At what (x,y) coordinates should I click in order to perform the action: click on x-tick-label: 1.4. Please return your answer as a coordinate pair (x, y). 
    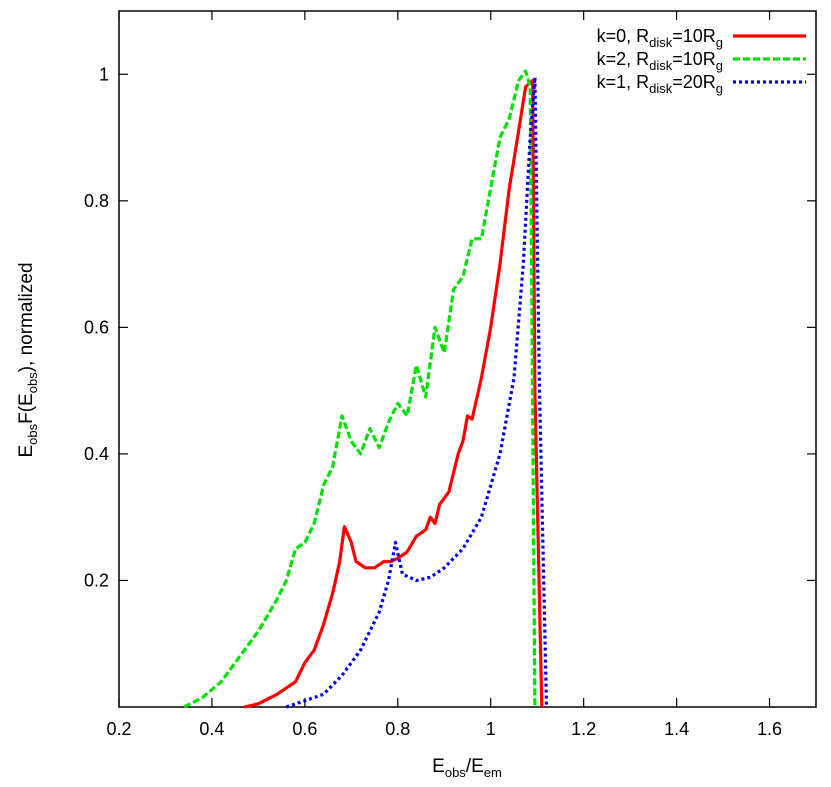
    Looking at the image, I should click on (676, 729).